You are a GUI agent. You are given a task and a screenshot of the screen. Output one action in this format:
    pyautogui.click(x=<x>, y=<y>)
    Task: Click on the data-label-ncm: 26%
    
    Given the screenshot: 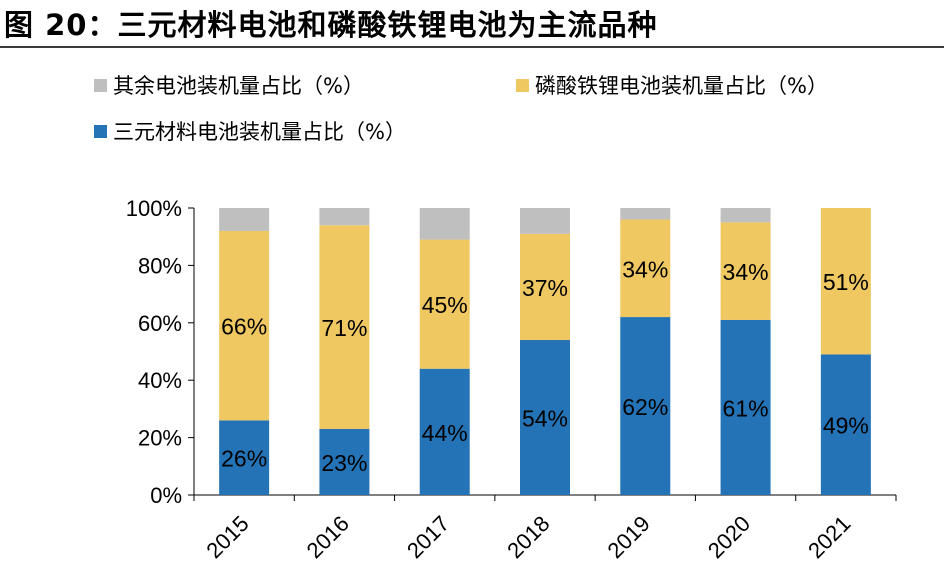 What is the action you would take?
    pyautogui.click(x=244, y=459)
    